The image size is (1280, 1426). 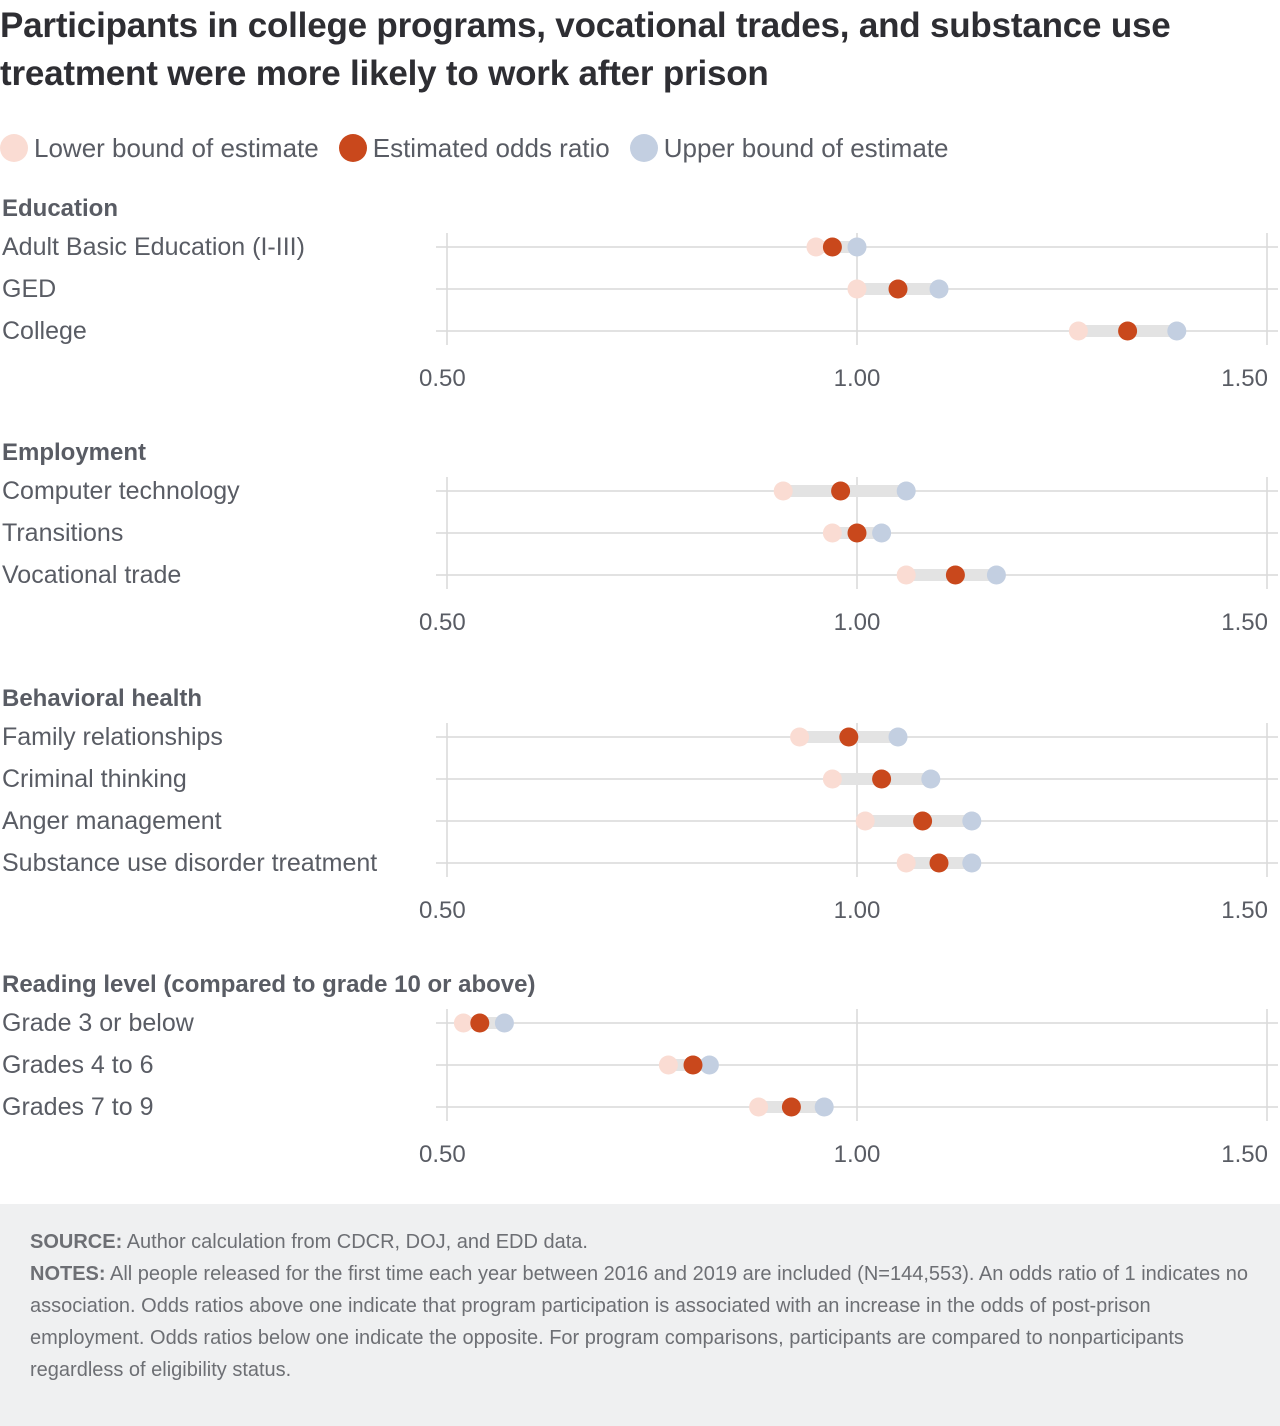 I want to click on row-label: GED, so click(x=29, y=289).